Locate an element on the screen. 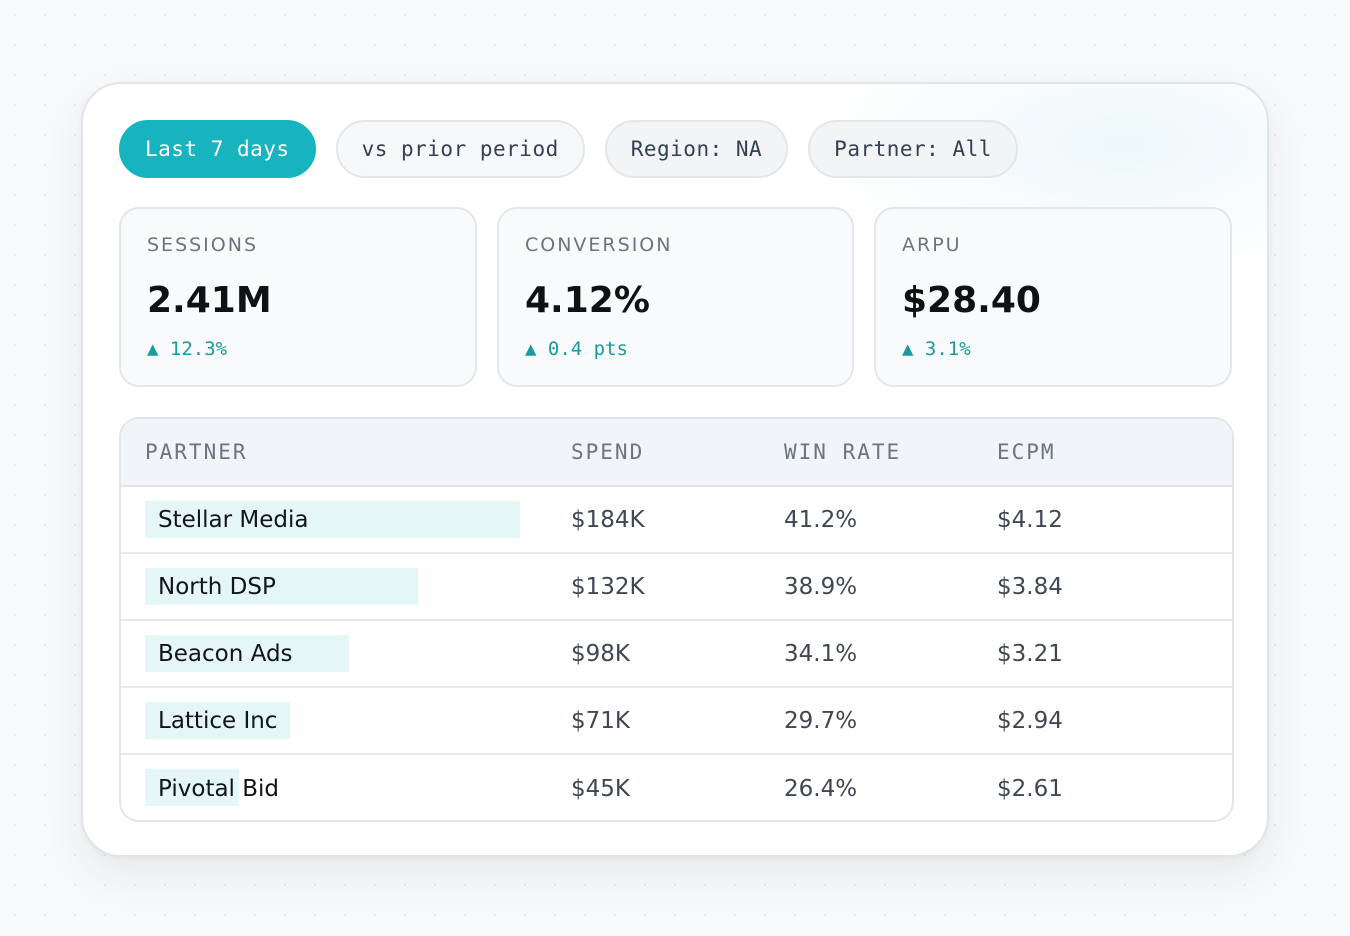  partner-name: Pivotal Bid is located at coordinates (219, 788).